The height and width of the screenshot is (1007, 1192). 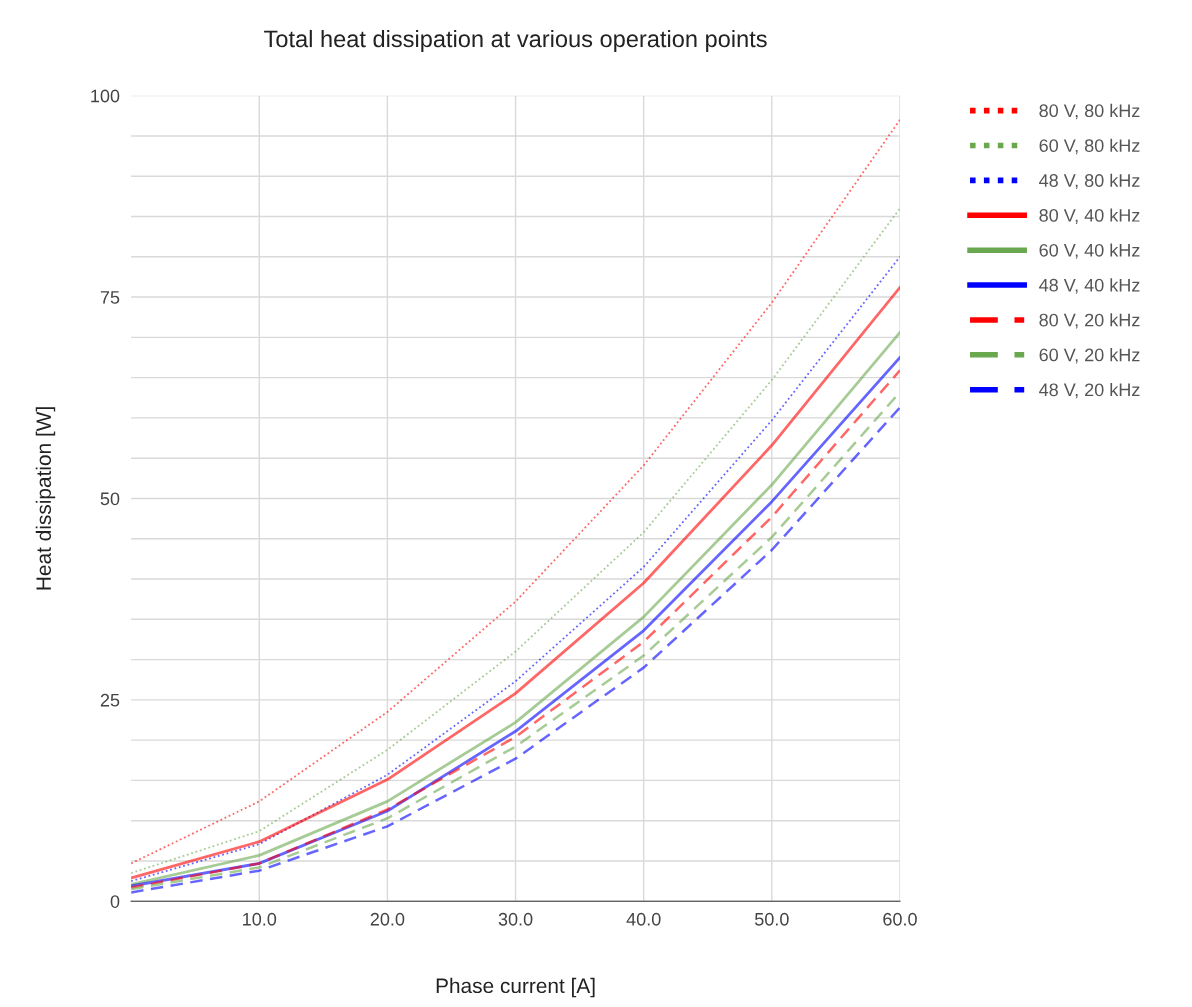 I want to click on y-tick-label: 0, so click(x=115, y=901).